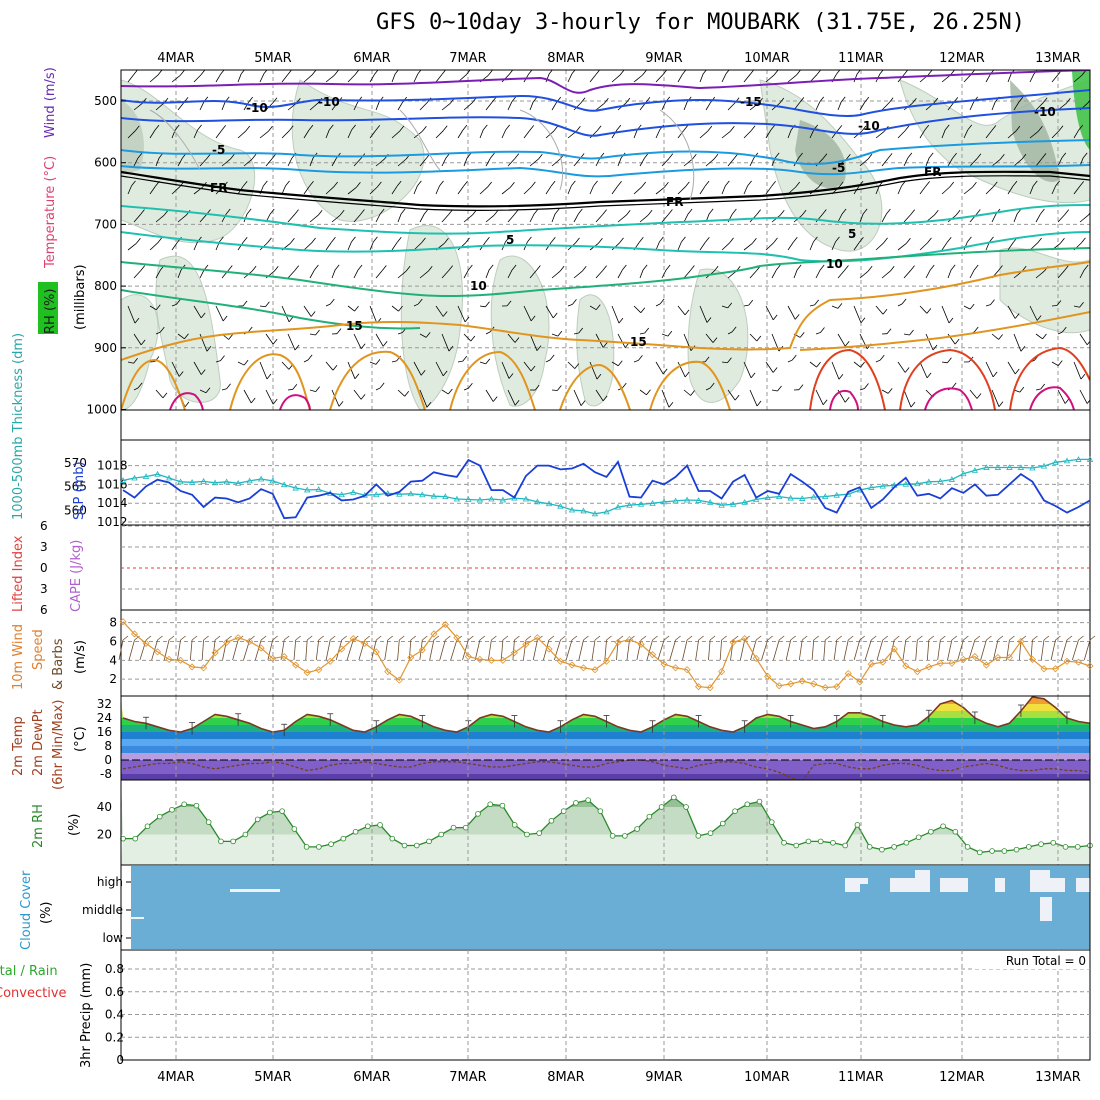 This screenshot has width=1100, height=1100. What do you see at coordinates (610, 907) in the screenshot?
I see `cloud-cover-fill` at bounding box center [610, 907].